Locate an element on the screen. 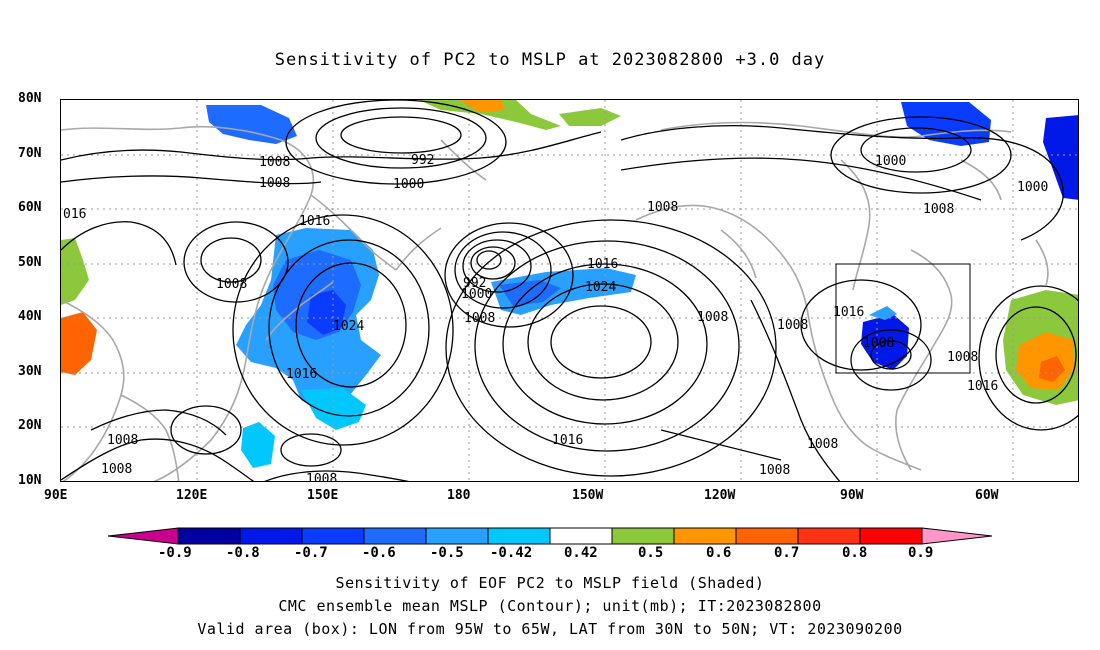 Image resolution: width=1100 pixels, height=650 pixels. contour-label-1000-d: 1000 is located at coordinates (1032, 187).